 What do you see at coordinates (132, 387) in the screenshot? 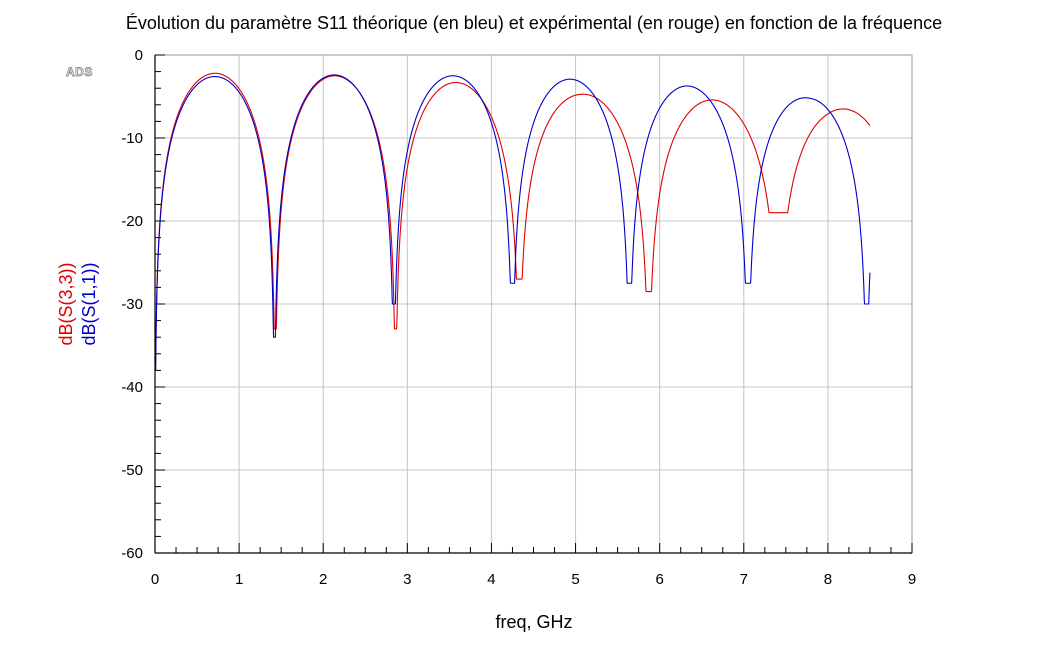
I see `y-tick-label: -40` at bounding box center [132, 387].